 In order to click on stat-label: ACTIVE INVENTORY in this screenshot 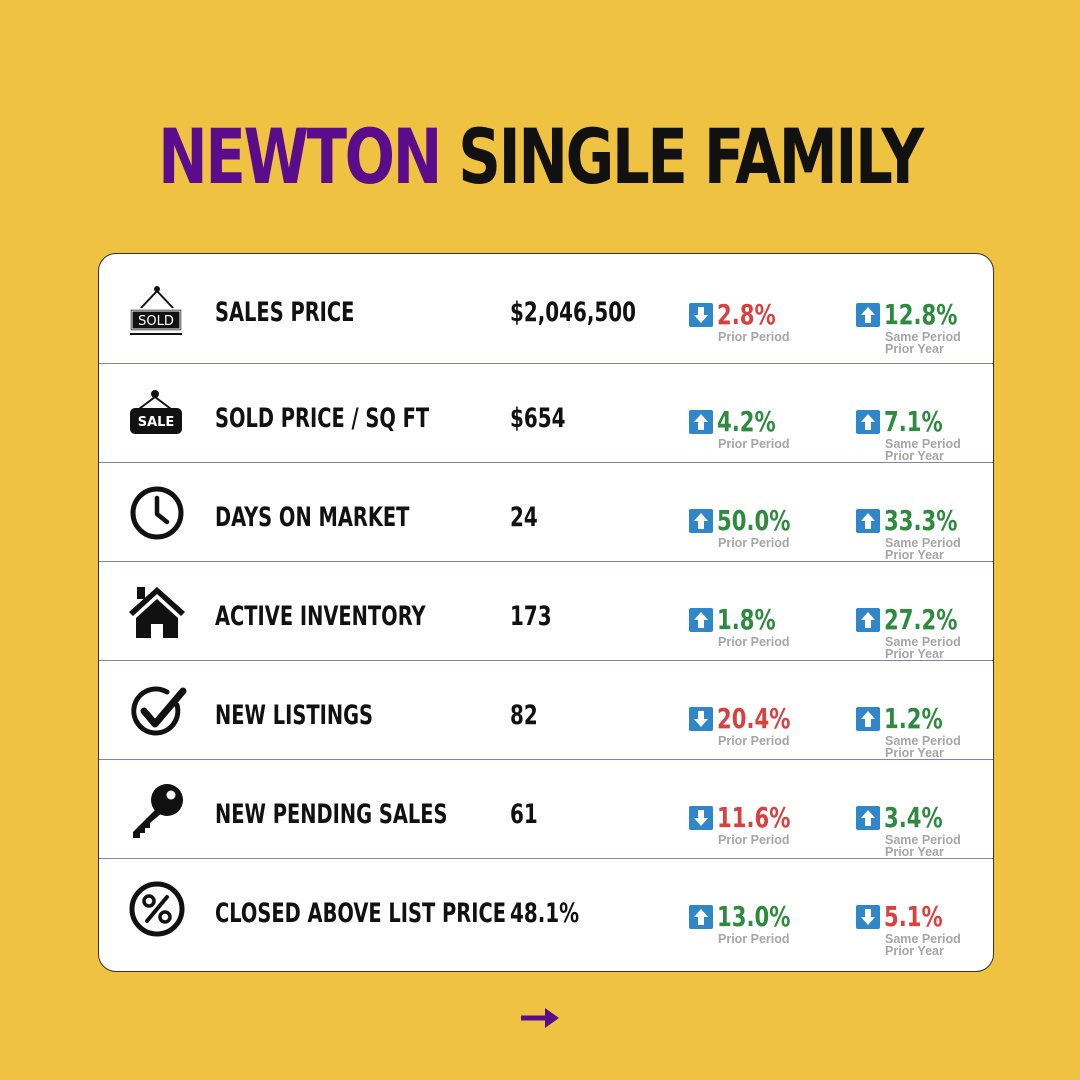, I will do `click(320, 616)`.